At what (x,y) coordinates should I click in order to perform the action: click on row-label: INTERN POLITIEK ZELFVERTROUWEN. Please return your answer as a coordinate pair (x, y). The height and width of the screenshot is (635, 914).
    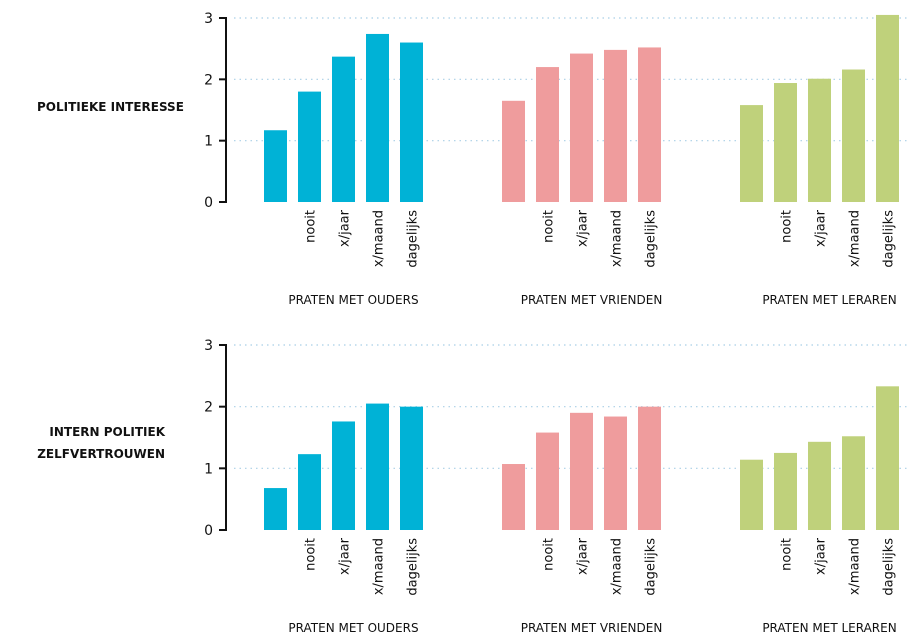
    Looking at the image, I should click on (101, 443).